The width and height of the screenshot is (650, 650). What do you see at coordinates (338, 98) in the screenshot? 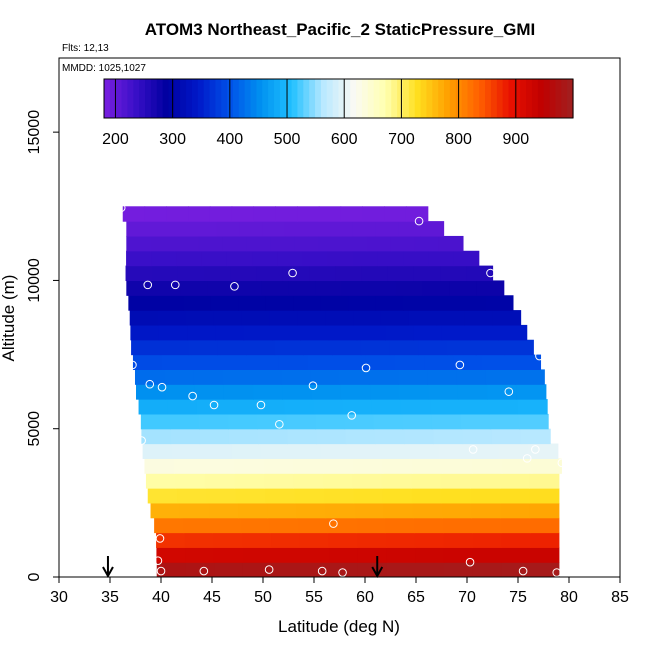
I see `colorbar-frame` at bounding box center [338, 98].